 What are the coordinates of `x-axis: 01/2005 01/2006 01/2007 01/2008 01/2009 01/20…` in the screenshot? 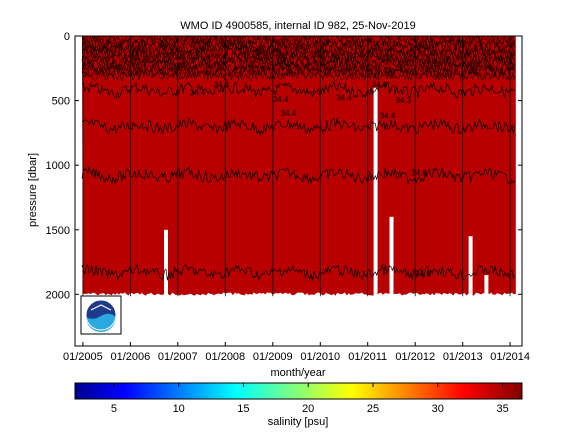 It's located at (296, 352).